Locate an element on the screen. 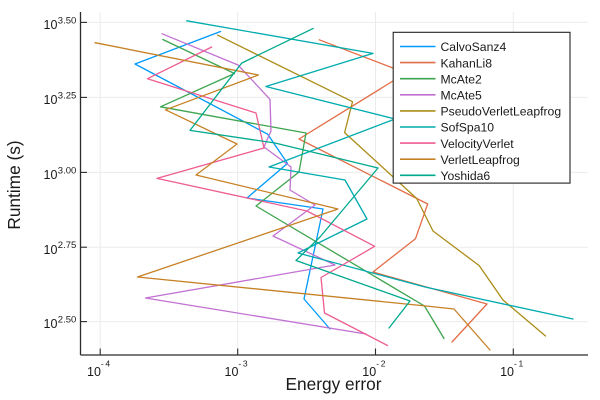 The height and width of the screenshot is (400, 600). svg-text: CalvoSanz4 is located at coordinates (474, 47).